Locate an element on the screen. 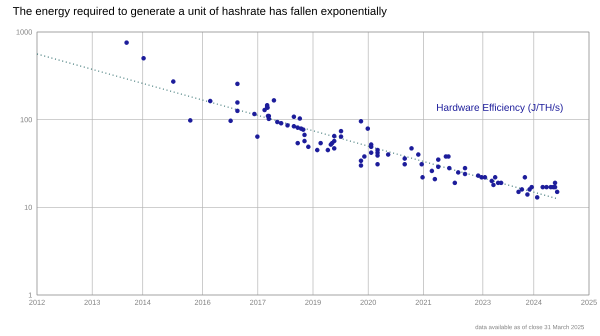 The image size is (600, 336). chart-title: The energy required to generate a unit of hashrate has fallen exponentially is located at coordinates (199, 12).